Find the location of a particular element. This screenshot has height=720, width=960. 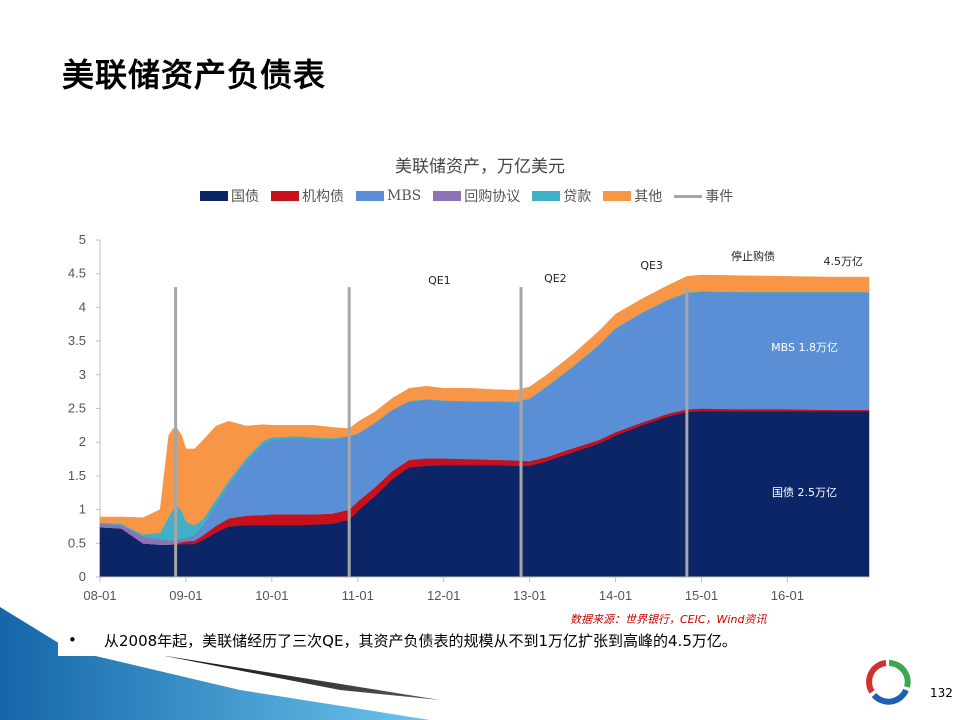

x-tick-label: 09-01 is located at coordinates (185, 595).